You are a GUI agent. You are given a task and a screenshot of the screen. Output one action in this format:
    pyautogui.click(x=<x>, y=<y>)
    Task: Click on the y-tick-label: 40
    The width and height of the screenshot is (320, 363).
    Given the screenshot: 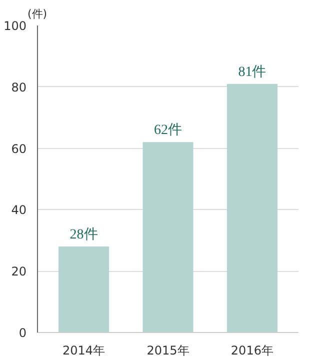 What is the action you would take?
    pyautogui.click(x=19, y=210)
    